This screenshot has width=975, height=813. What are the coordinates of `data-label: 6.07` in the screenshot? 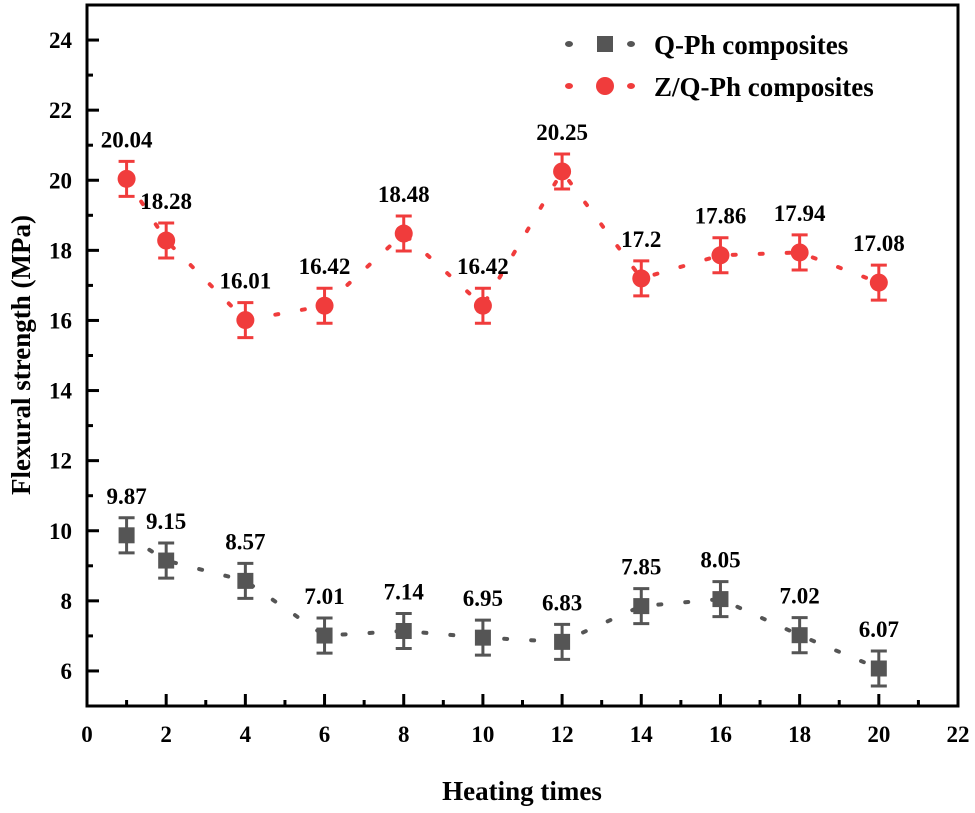 It's located at (879, 629).